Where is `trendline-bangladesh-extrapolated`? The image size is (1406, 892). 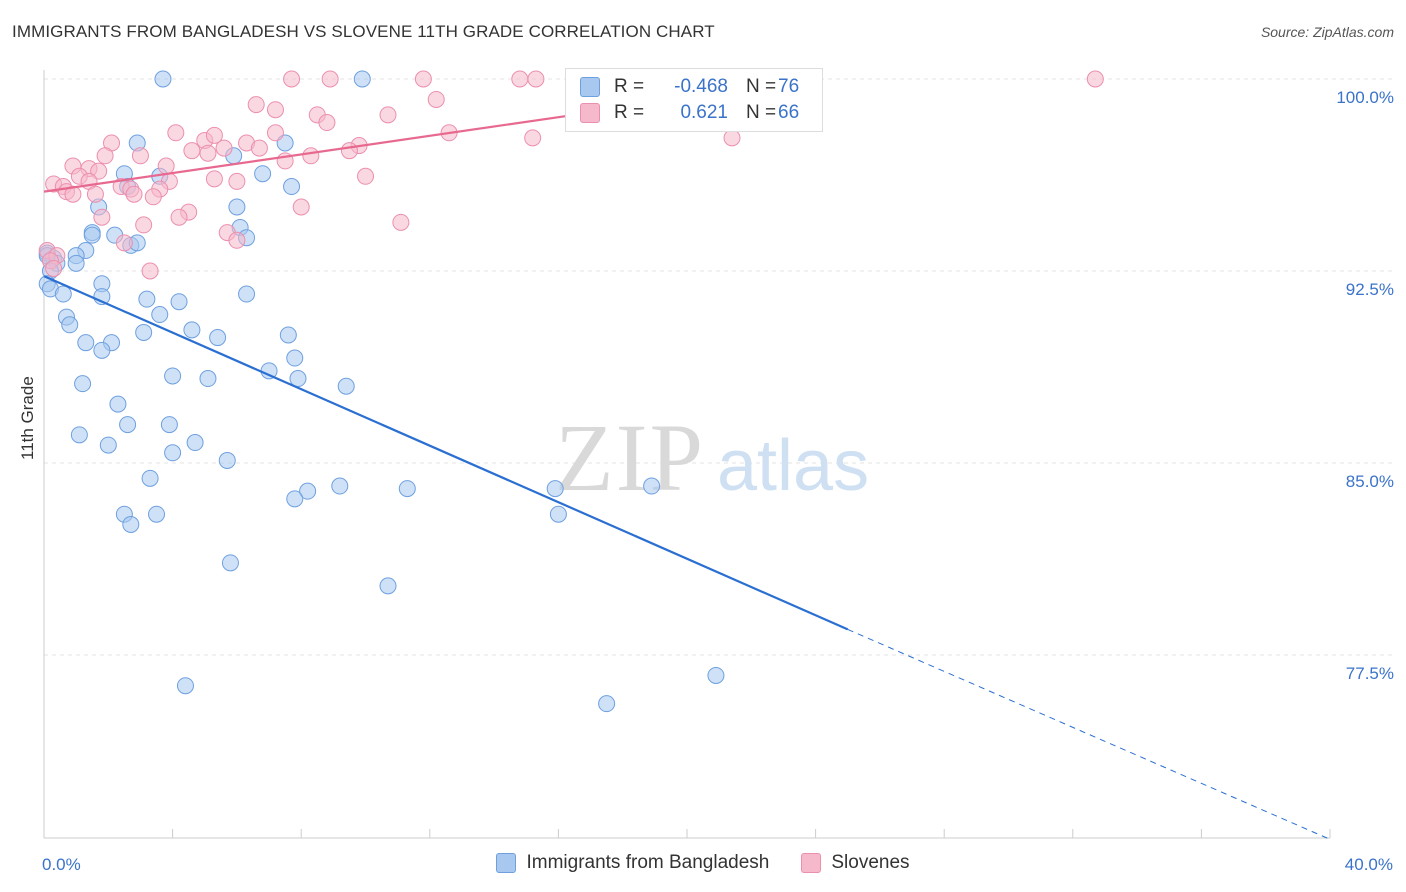 trendline-bangladesh-extrapolated is located at coordinates (1089, 734).